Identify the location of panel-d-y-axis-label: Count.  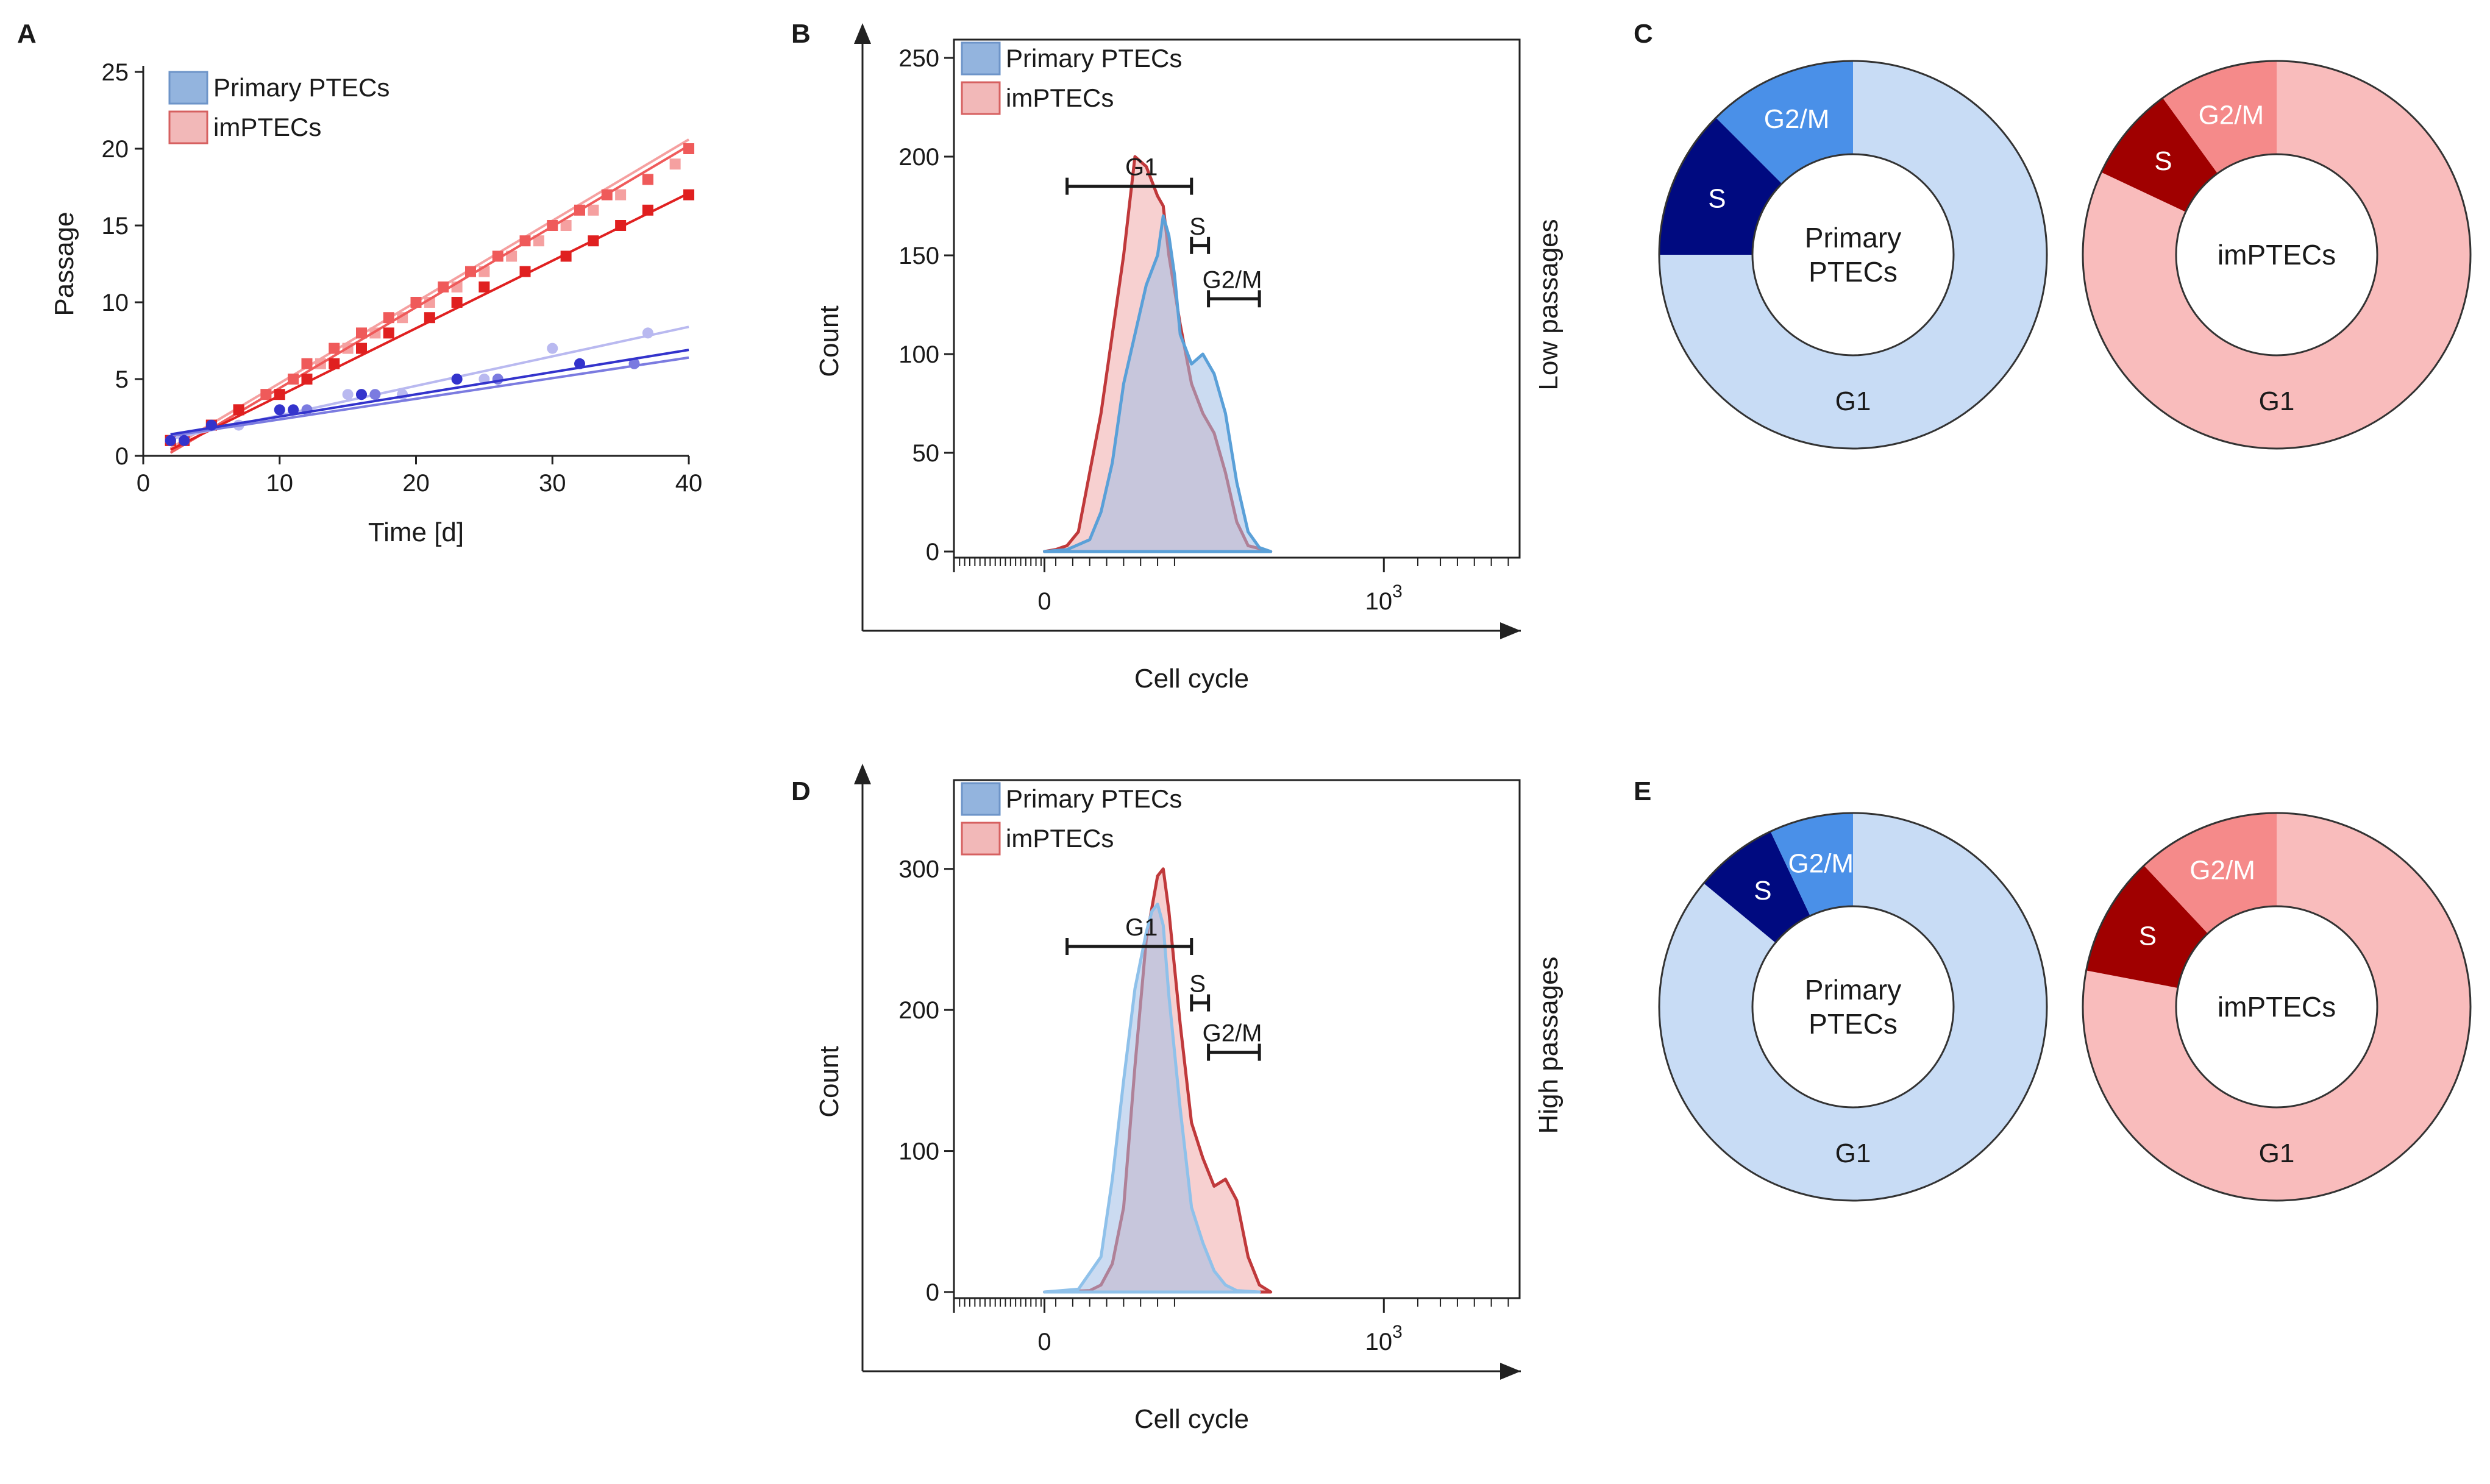
(829, 1081).